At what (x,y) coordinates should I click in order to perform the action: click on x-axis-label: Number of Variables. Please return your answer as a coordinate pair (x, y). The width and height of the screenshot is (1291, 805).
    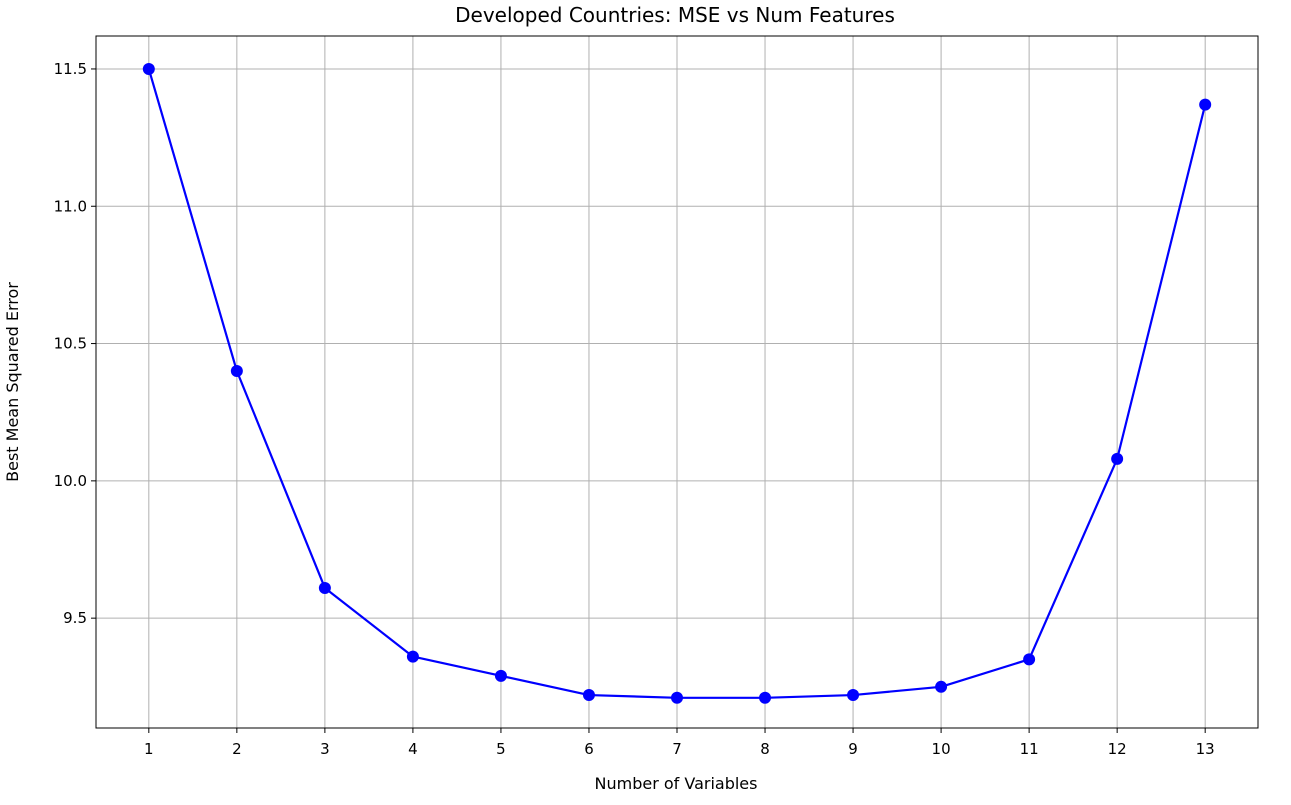
    Looking at the image, I should click on (676, 783).